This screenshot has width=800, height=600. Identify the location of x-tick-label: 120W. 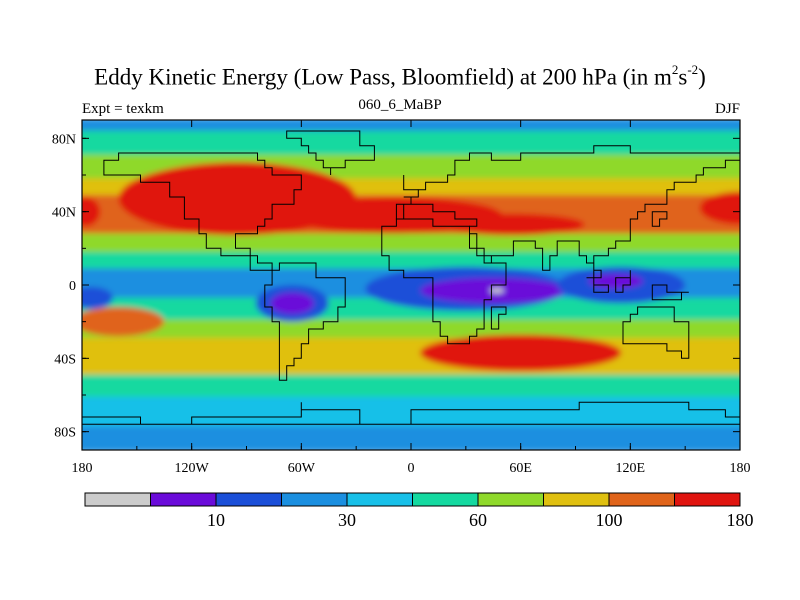
(192, 468).